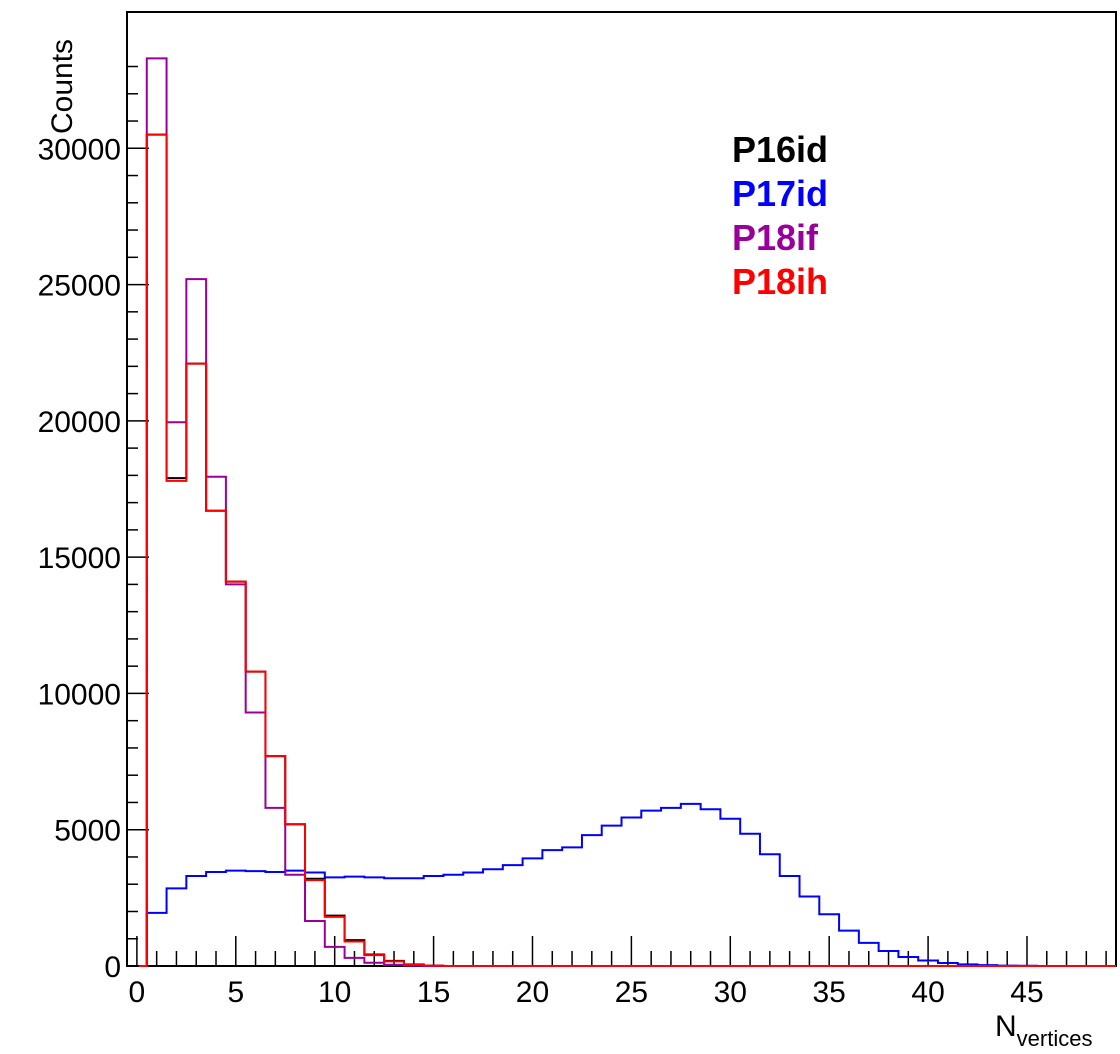 Image resolution: width=1120 pixels, height=1054 pixels. I want to click on x-axis-label: Nvertices, so click(1043, 1030).